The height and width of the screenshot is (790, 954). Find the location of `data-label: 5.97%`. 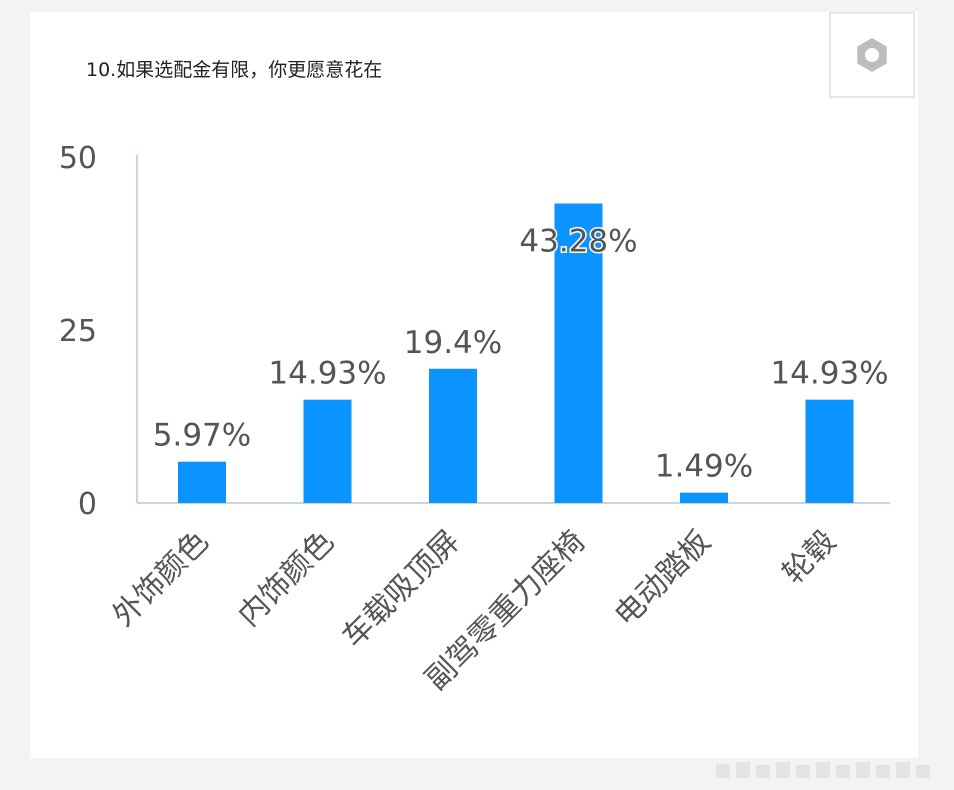

data-label: 5.97% is located at coordinates (202, 436).